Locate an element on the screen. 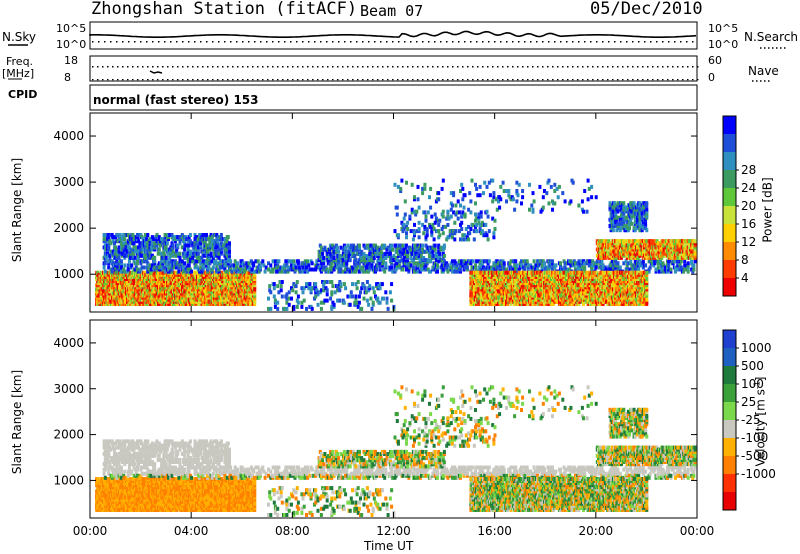 The height and width of the screenshot is (554, 800). cpid-label: CPID is located at coordinates (23, 94).